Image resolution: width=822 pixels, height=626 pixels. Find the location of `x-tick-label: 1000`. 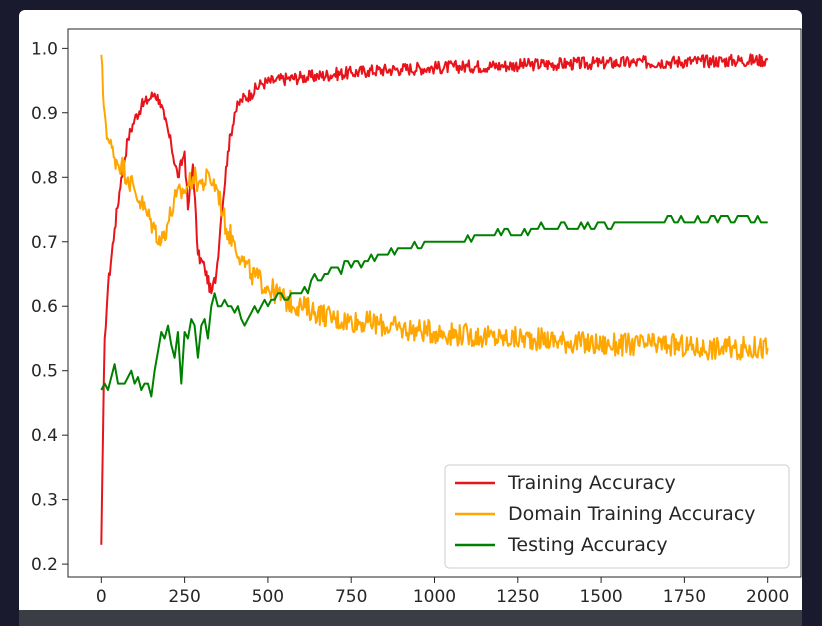

x-tick-label: 1000 is located at coordinates (434, 597).